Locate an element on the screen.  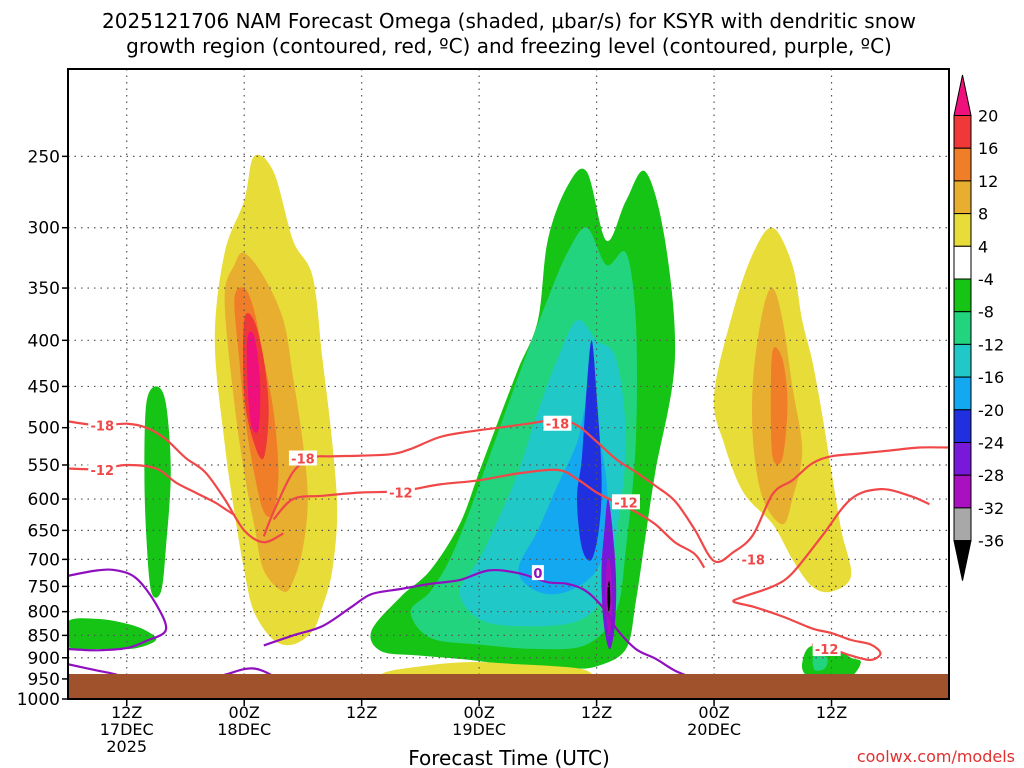
y-tick-label-600: 600 is located at coordinates (44, 500).